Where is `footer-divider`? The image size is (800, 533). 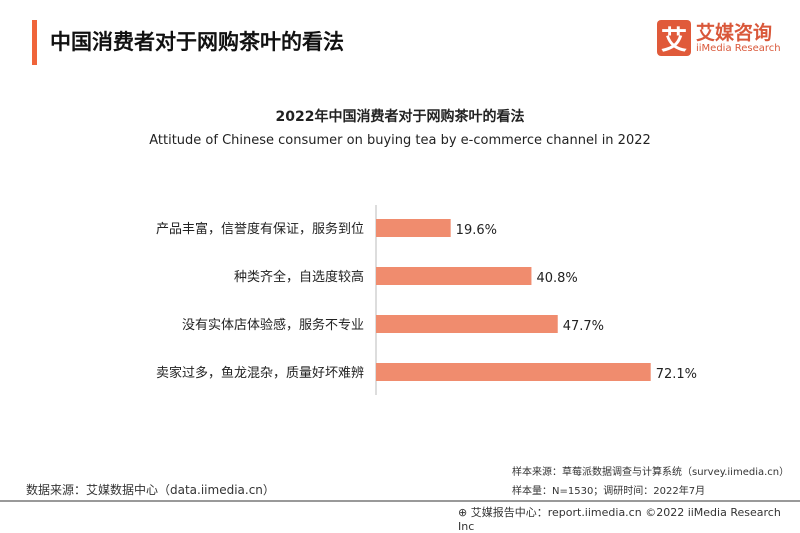
footer-divider is located at coordinates (400, 501).